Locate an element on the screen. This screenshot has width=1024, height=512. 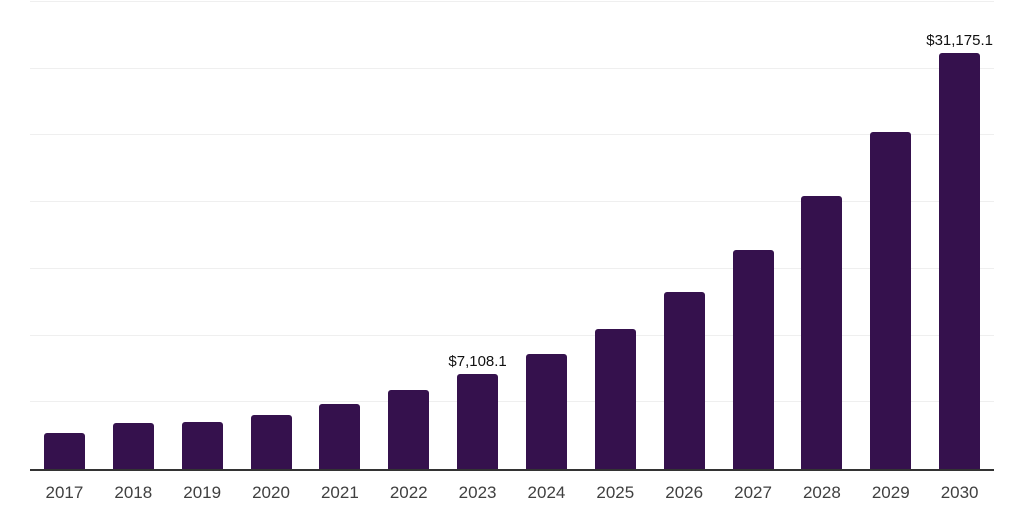
bar-slot-2018 is located at coordinates (133, 446).